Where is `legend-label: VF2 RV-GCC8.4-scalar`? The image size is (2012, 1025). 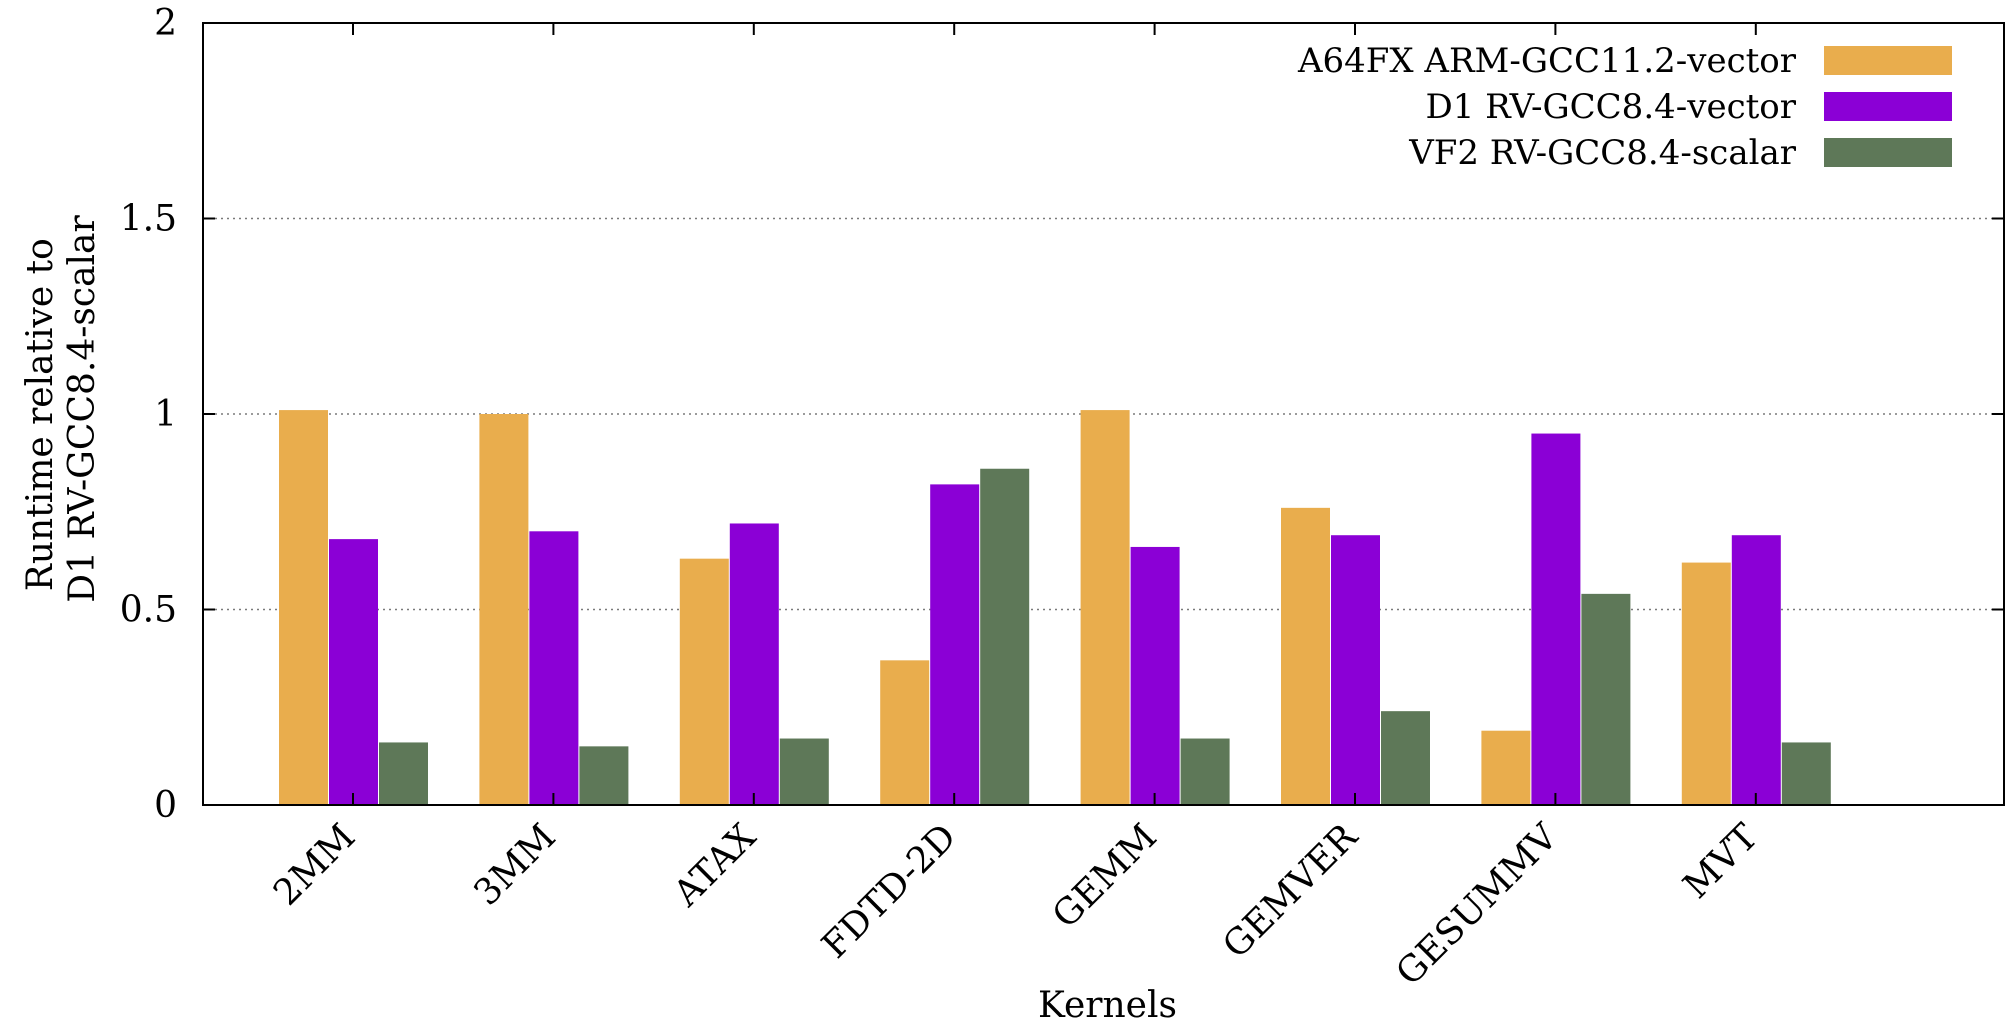
legend-label: VF2 RV-GCC8.4-scalar is located at coordinates (1602, 153).